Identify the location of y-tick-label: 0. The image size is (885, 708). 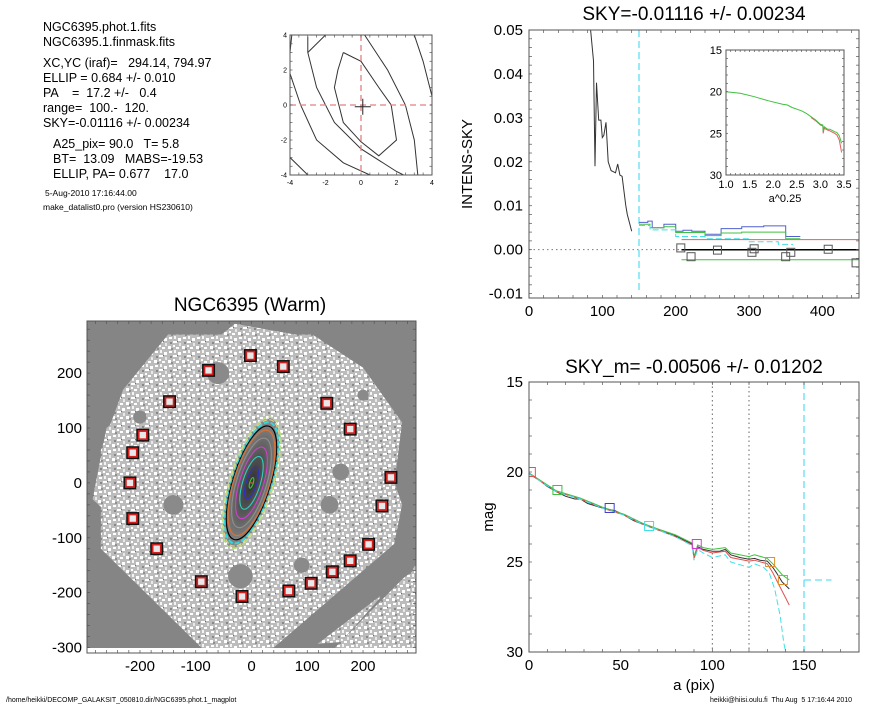
(285, 106).